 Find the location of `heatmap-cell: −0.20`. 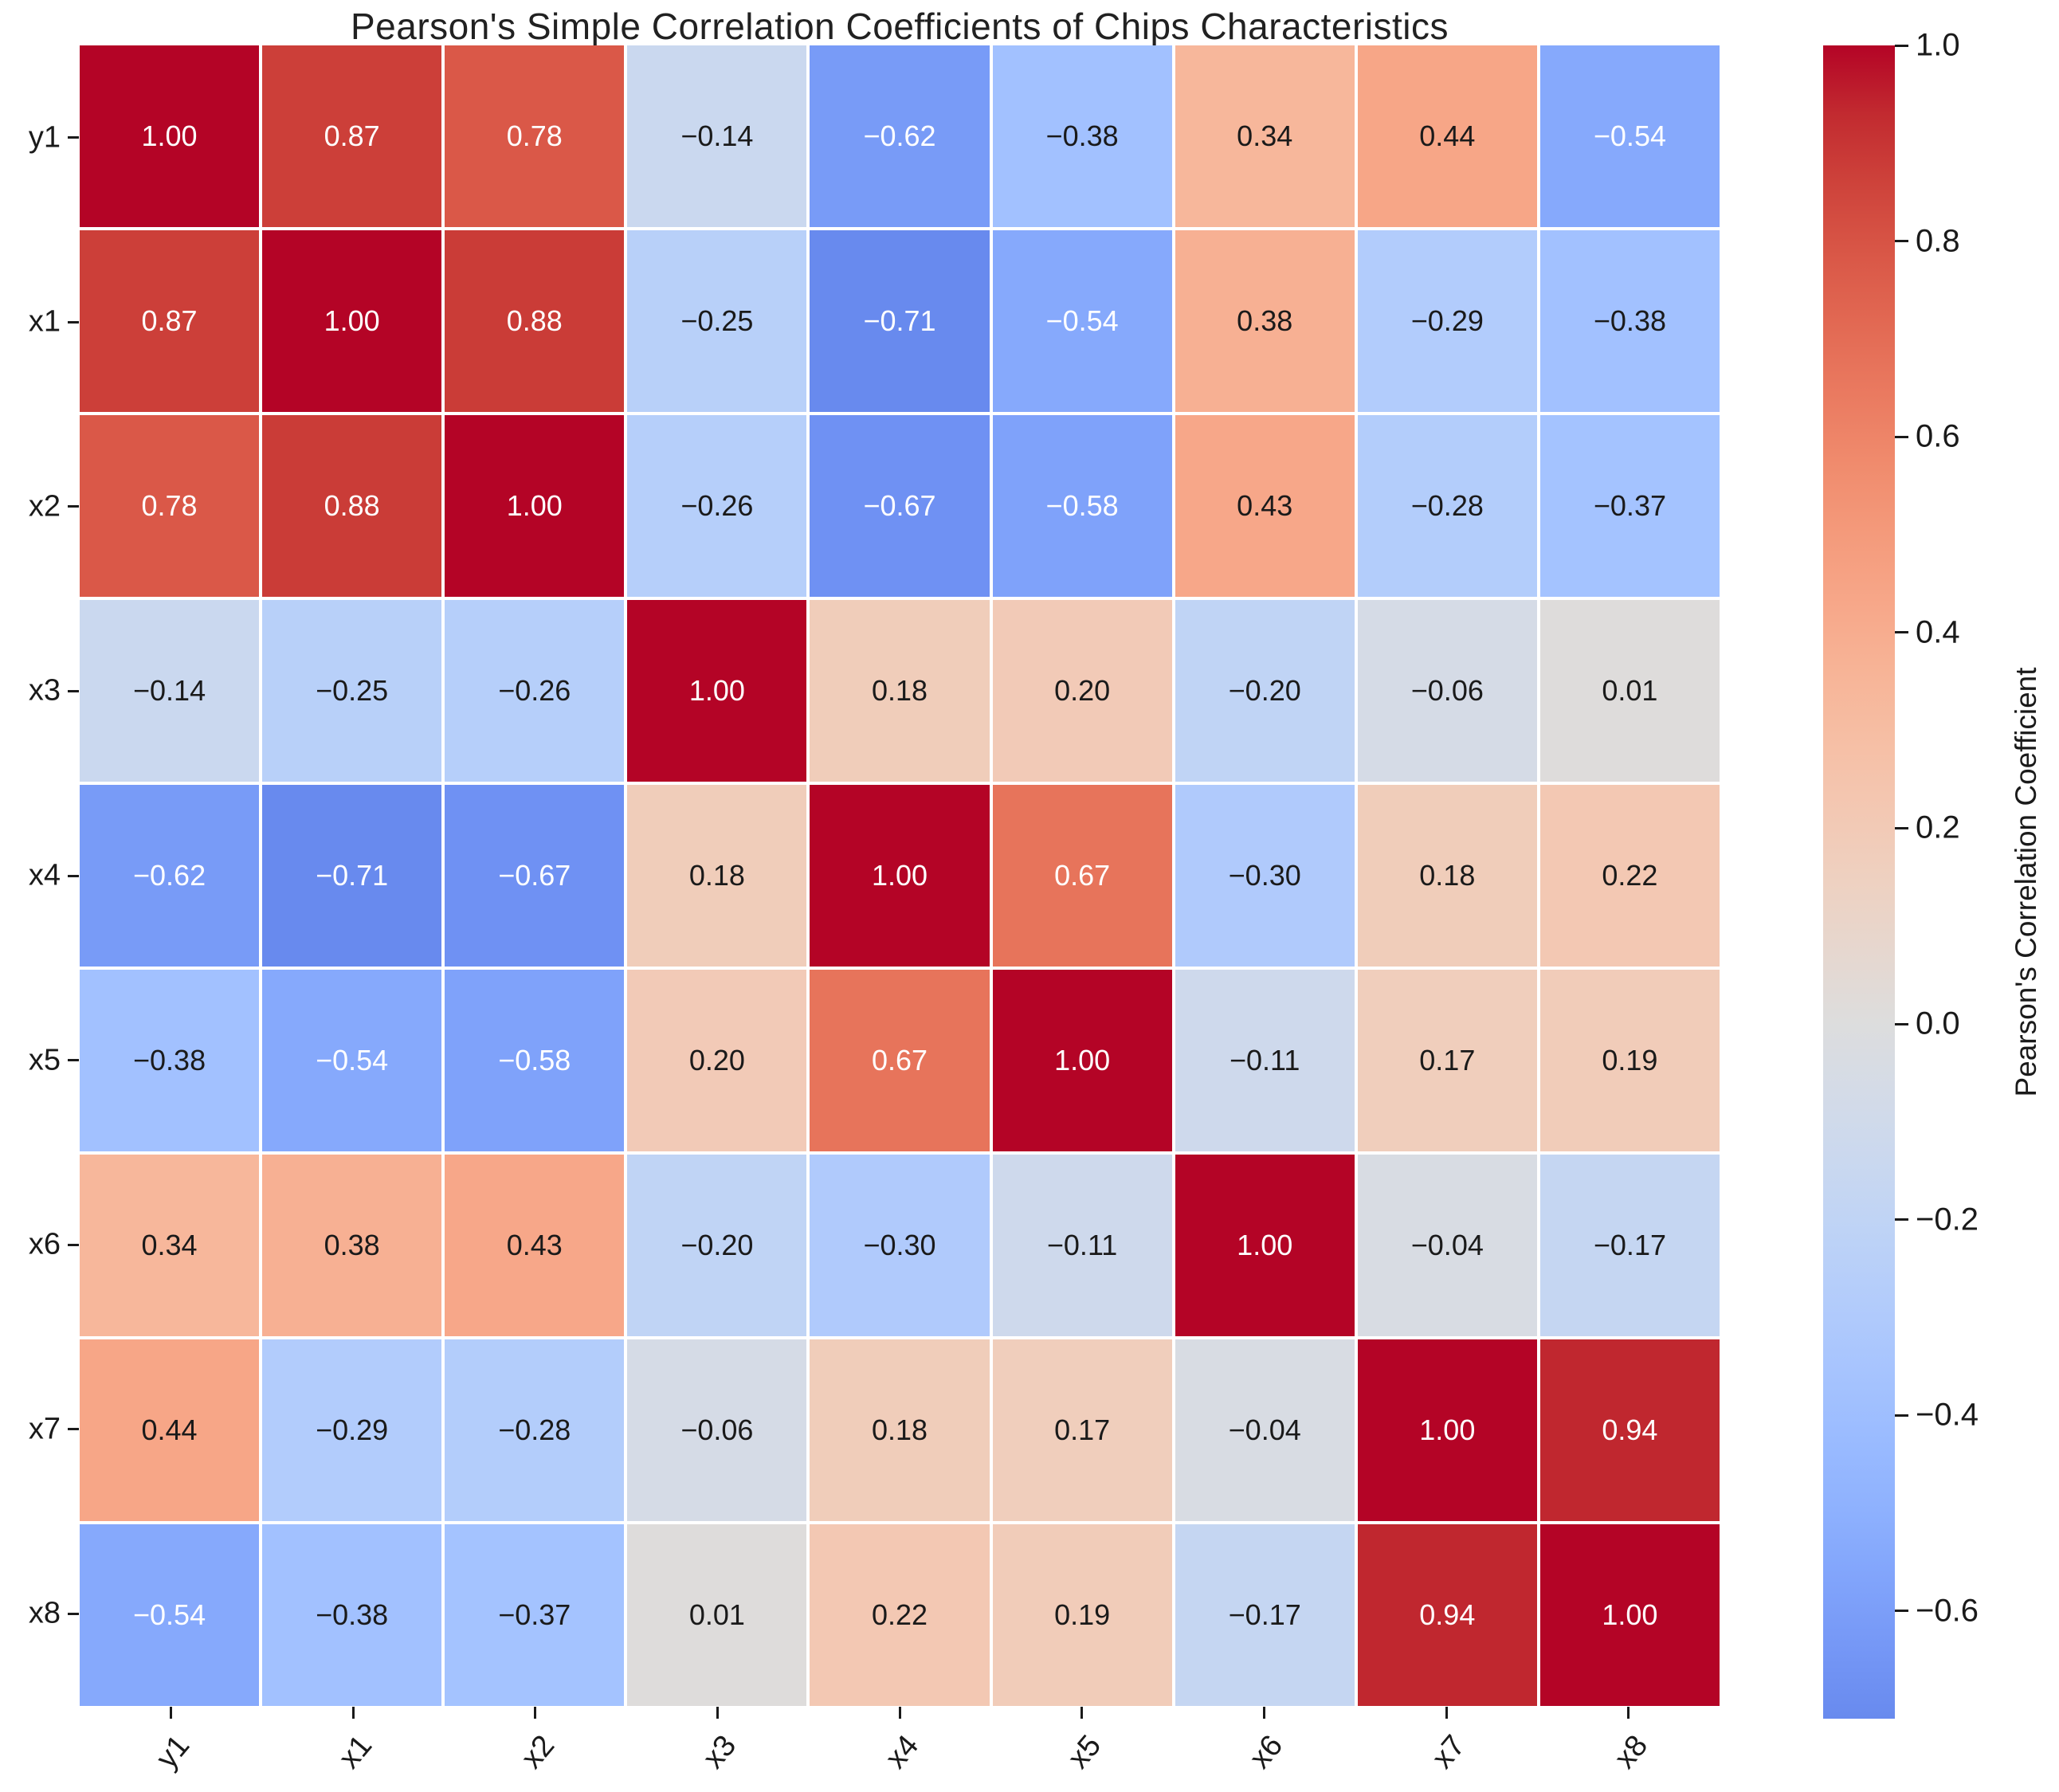

heatmap-cell: −0.20 is located at coordinates (1265, 691).